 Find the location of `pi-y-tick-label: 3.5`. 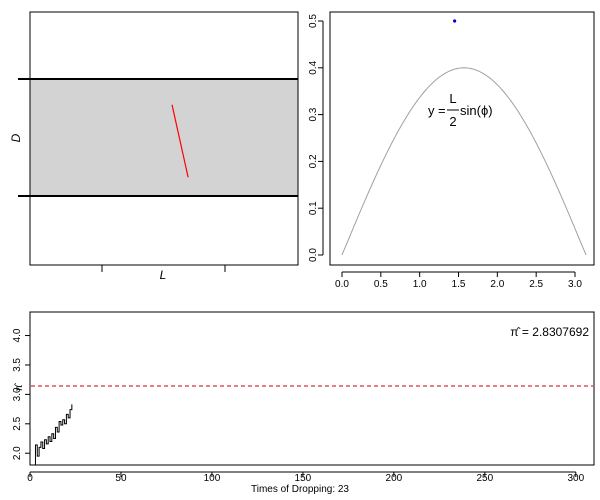

pi-y-tick-label: 3.5 is located at coordinates (17, 365).